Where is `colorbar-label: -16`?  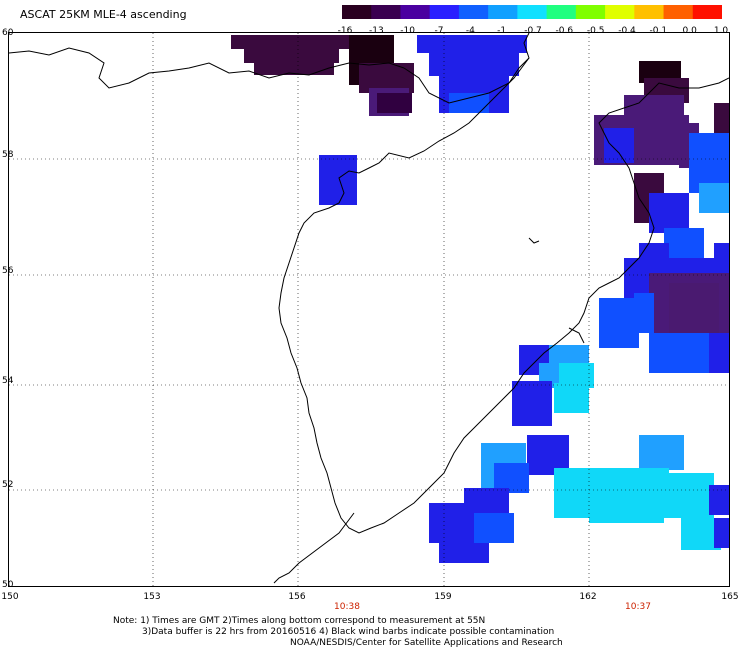
colorbar-label: -16 is located at coordinates (345, 31).